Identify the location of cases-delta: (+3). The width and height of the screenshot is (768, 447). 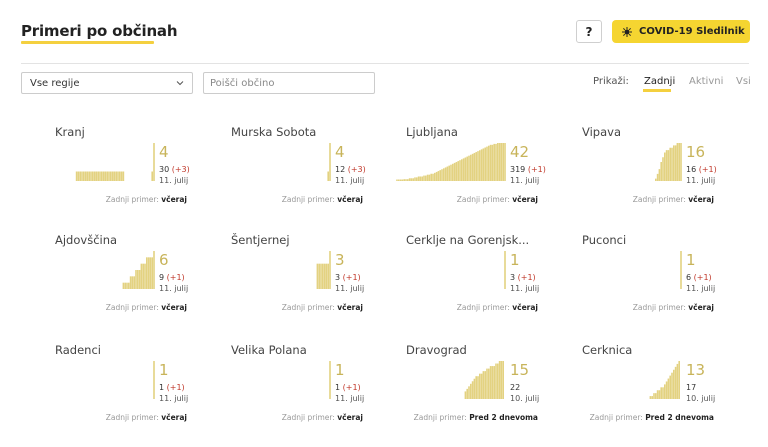
(355, 169).